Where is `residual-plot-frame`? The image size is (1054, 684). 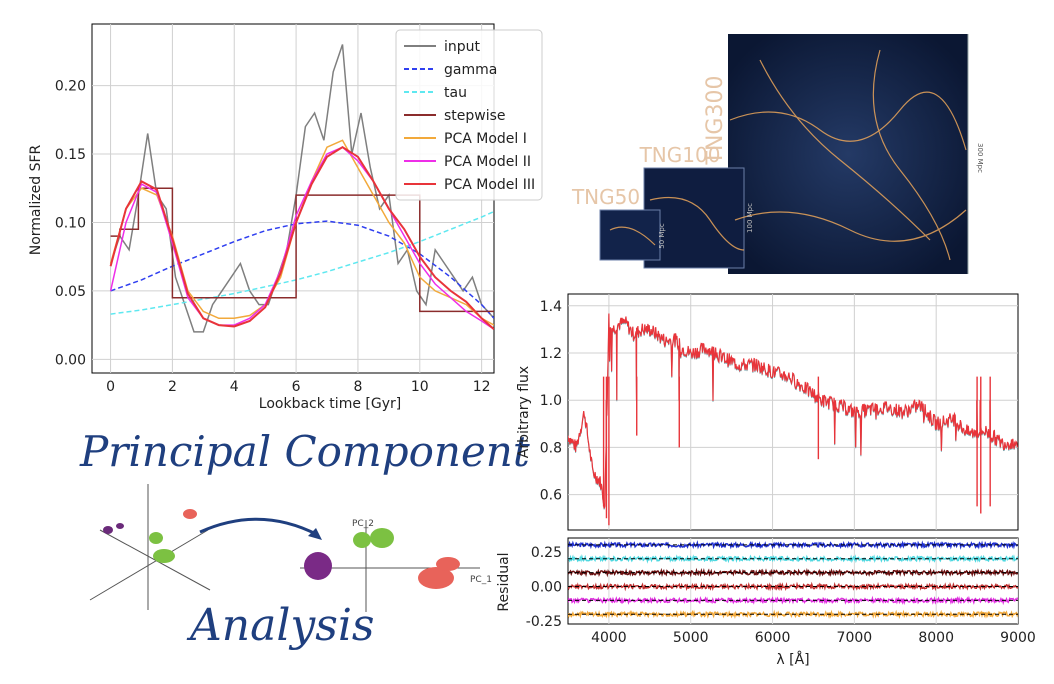
residual-plot-frame is located at coordinates (793, 581).